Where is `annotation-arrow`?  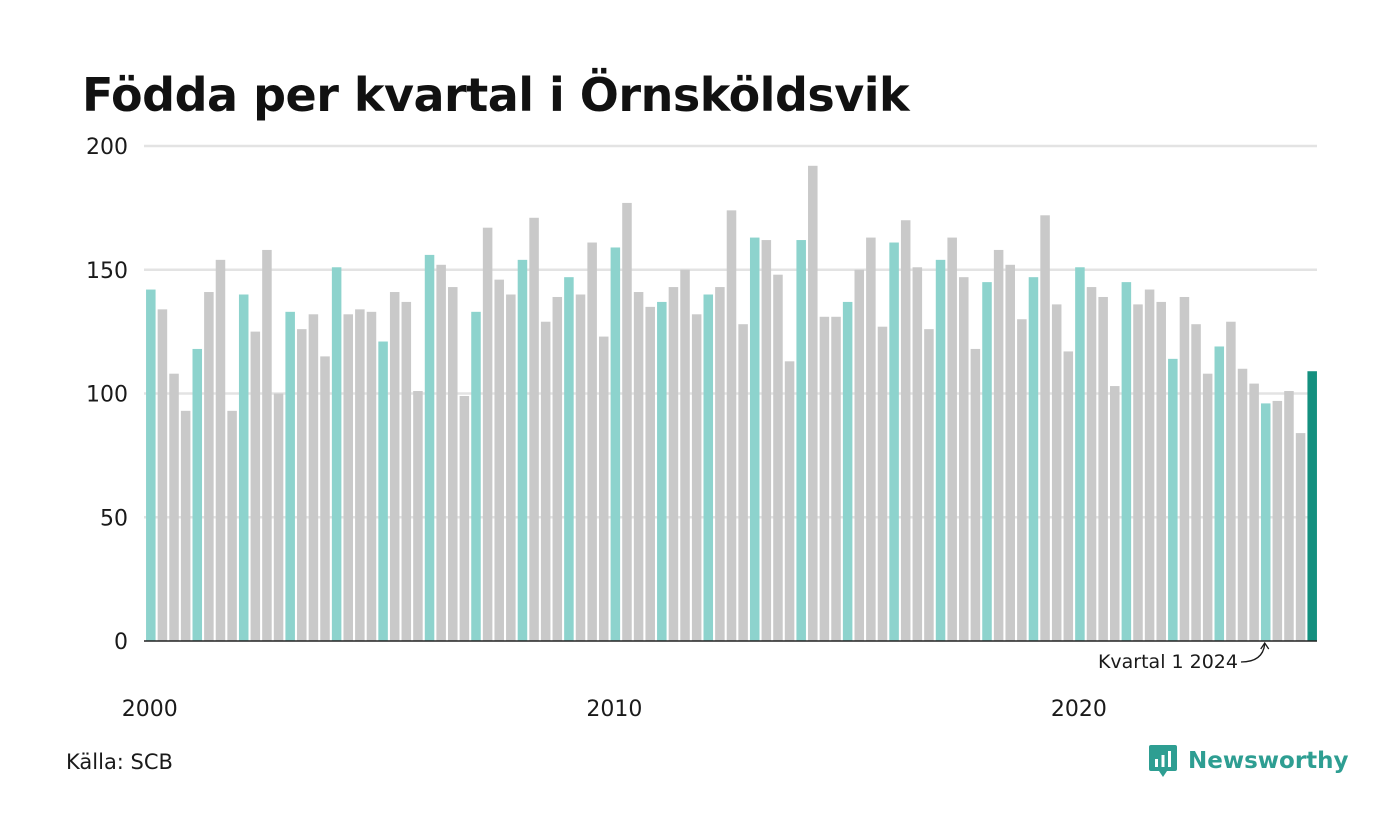
annotation-arrow is located at coordinates (1253, 653).